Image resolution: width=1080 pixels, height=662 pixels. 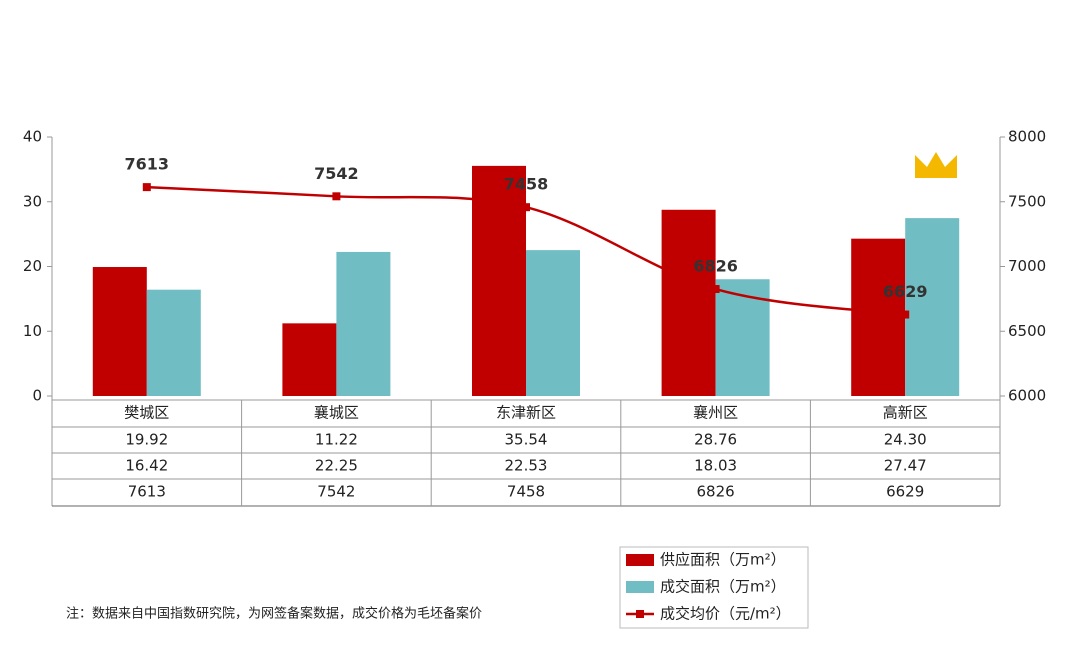 I want to click on table-cell: 7613, so click(x=147, y=492).